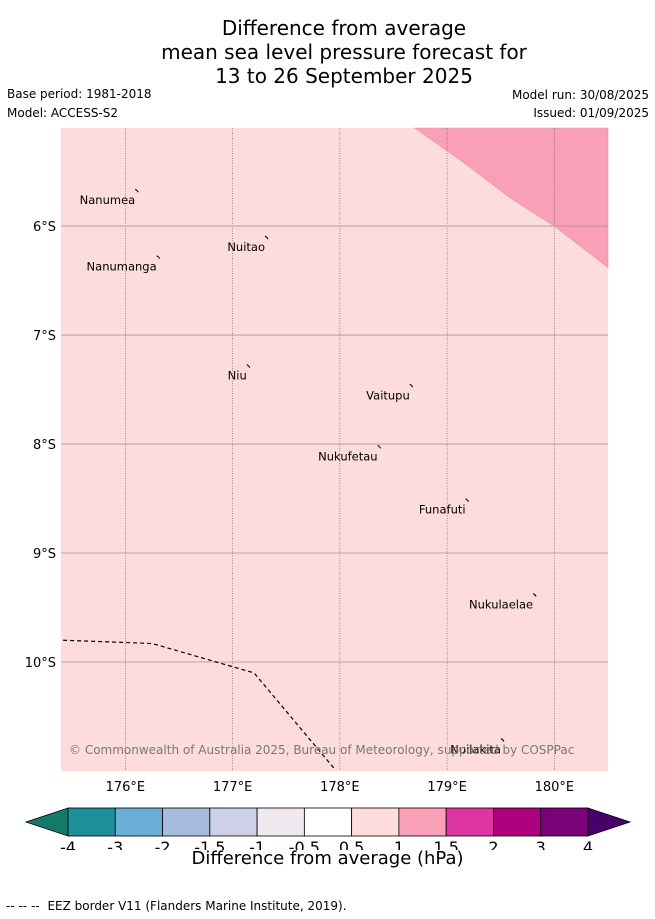 The width and height of the screenshot is (655, 919). Describe the element at coordinates (44, 227) in the screenshot. I see `lat-tick-label: 6°S` at that location.